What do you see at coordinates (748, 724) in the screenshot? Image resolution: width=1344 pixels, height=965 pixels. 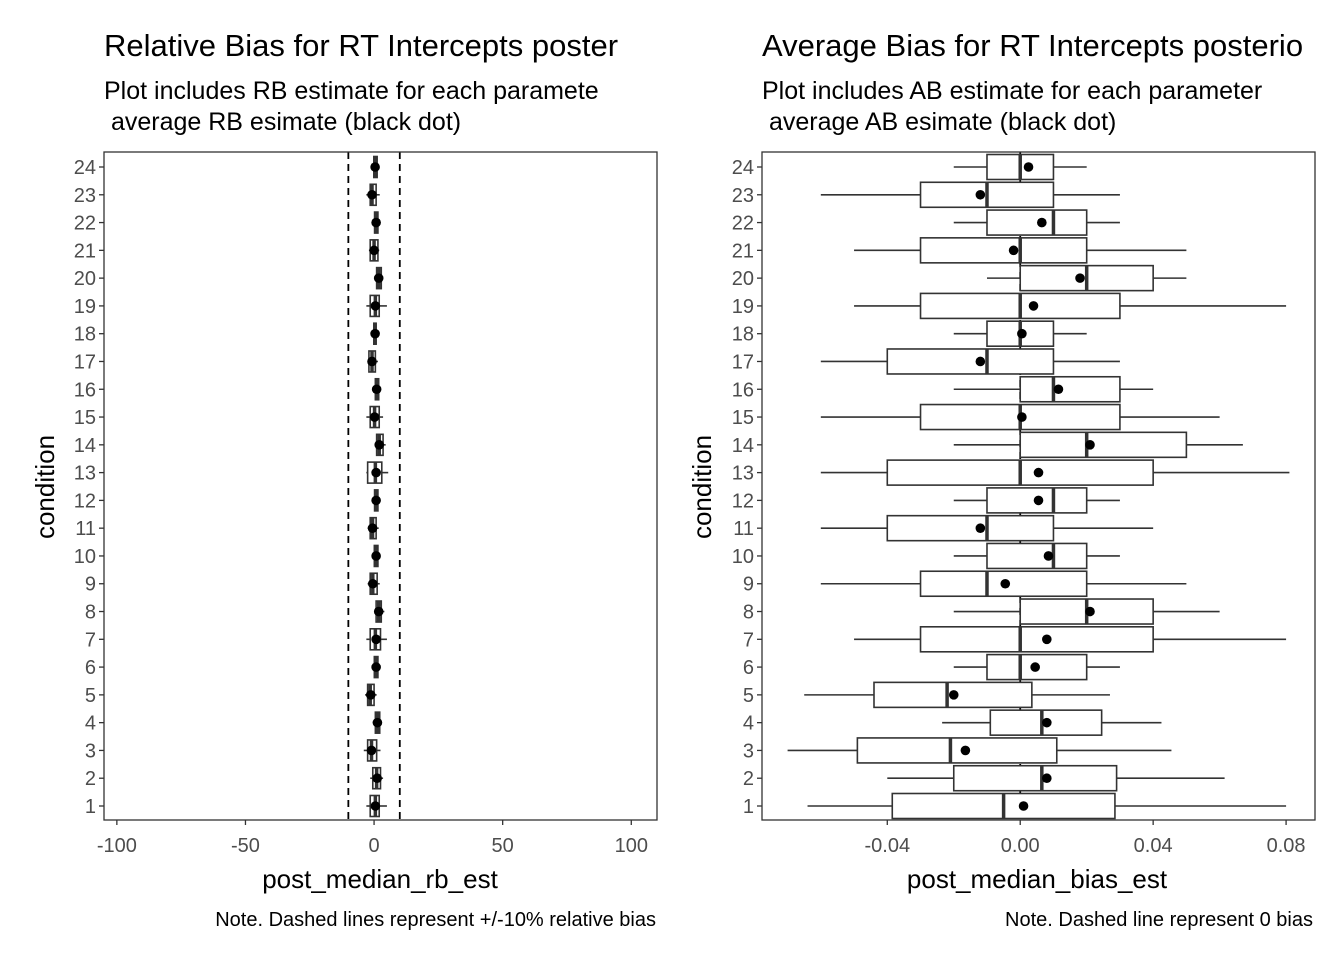 I see `ab-y-tick-label: 4` at bounding box center [748, 724].